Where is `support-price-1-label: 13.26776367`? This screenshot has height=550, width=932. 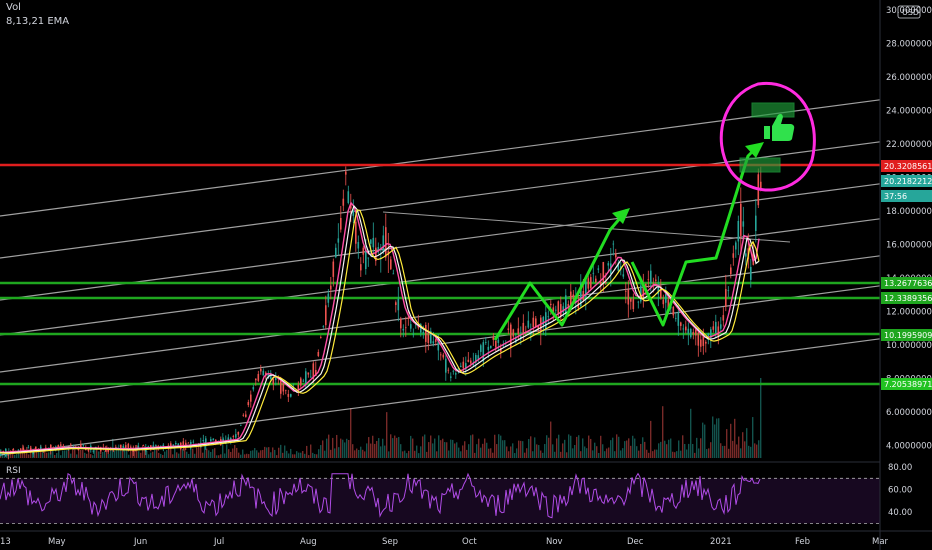 support-price-1-label: 13.26776367 is located at coordinates (908, 283).